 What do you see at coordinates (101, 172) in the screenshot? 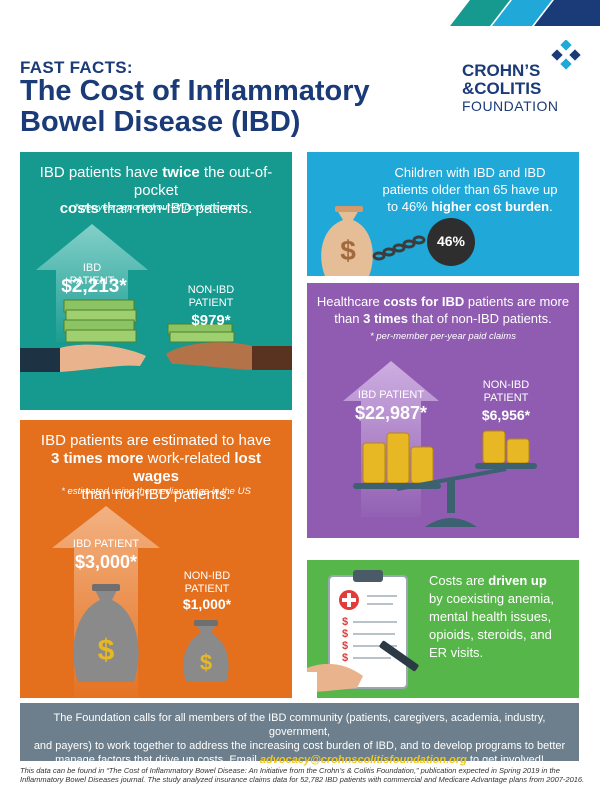
I see `oop-text-1: IBD patients have` at bounding box center [101, 172].